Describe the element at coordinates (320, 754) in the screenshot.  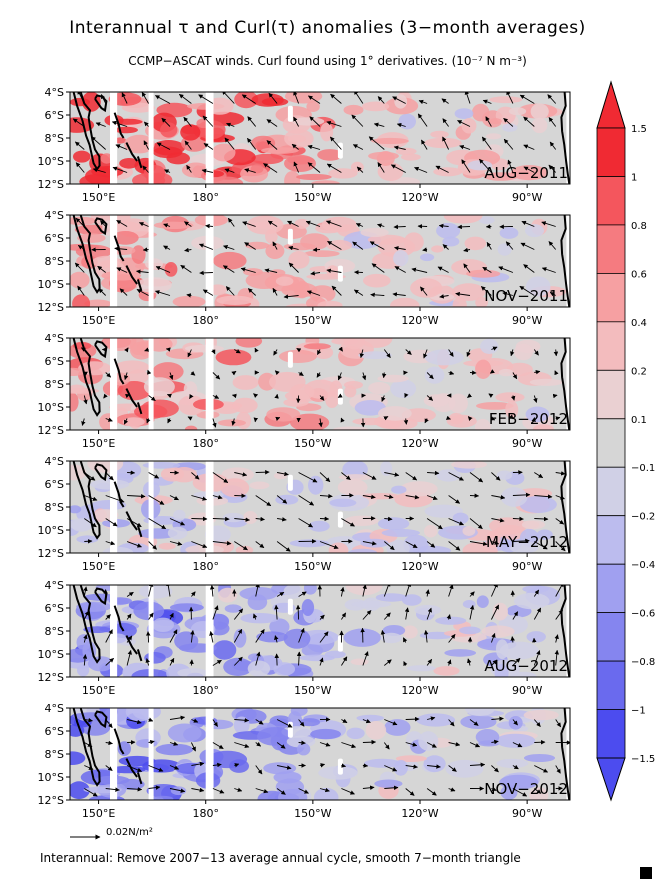
I see `curl-field` at that location.